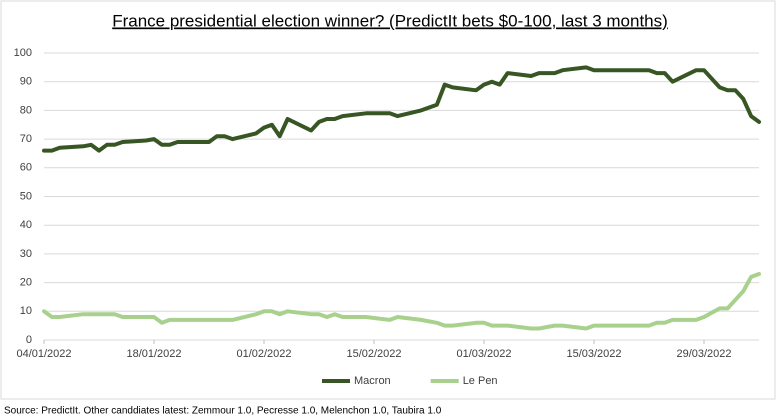 This screenshot has width=783, height=420. Describe the element at coordinates (480, 381) in the screenshot. I see `legend-label: Le Pen` at that location.